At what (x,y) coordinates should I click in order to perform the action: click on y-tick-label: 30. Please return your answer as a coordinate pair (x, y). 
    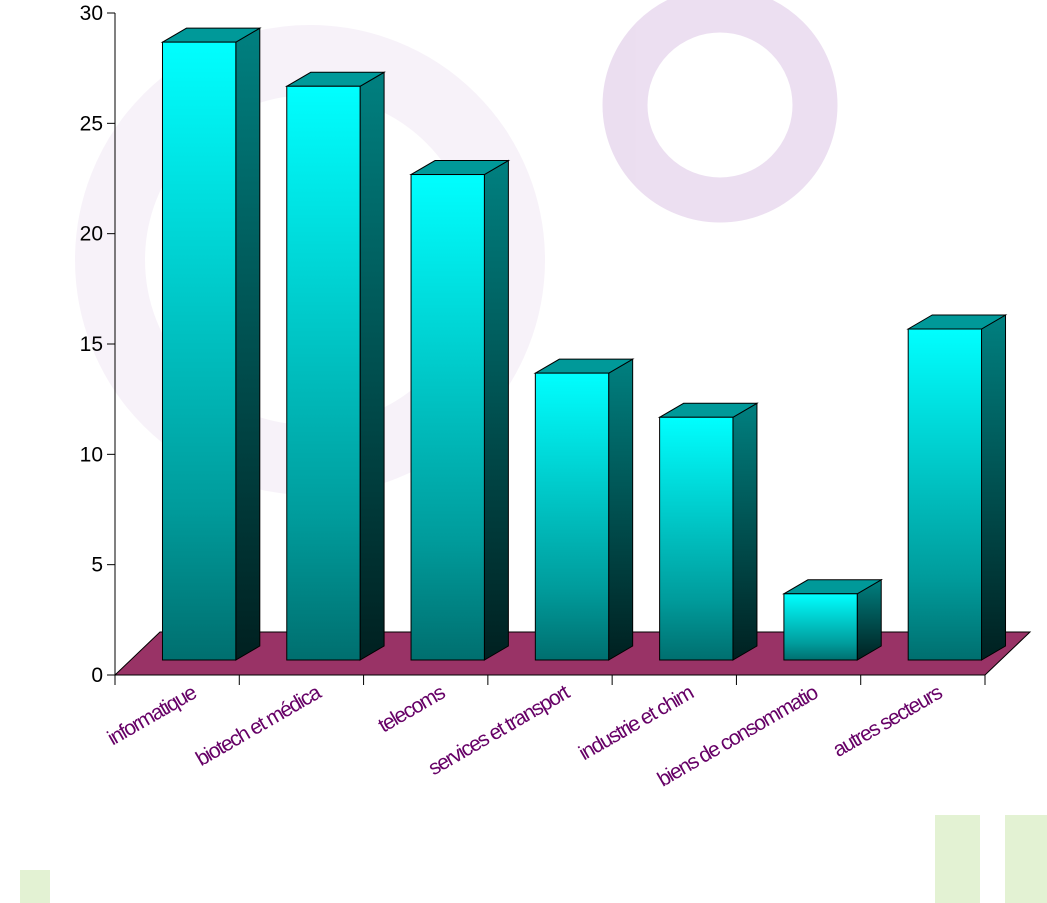
    Looking at the image, I should click on (91, 13).